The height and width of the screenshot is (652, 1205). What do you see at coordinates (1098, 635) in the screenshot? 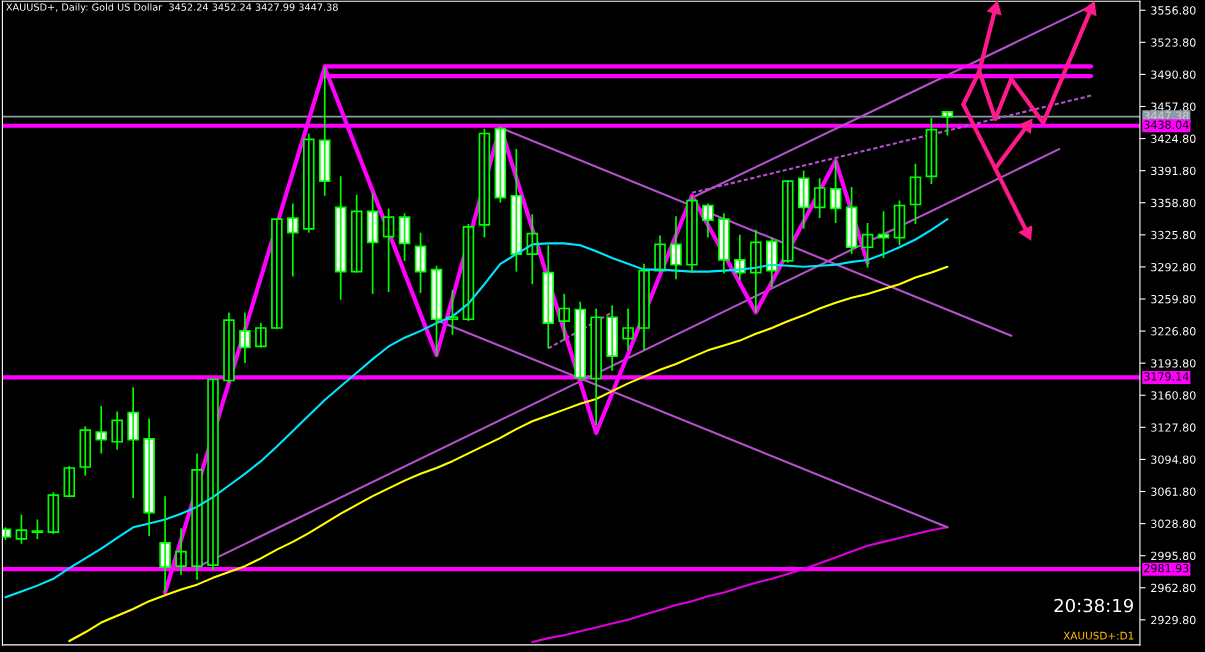
I see `annotation: XAUUSD+:D1` at bounding box center [1098, 635].